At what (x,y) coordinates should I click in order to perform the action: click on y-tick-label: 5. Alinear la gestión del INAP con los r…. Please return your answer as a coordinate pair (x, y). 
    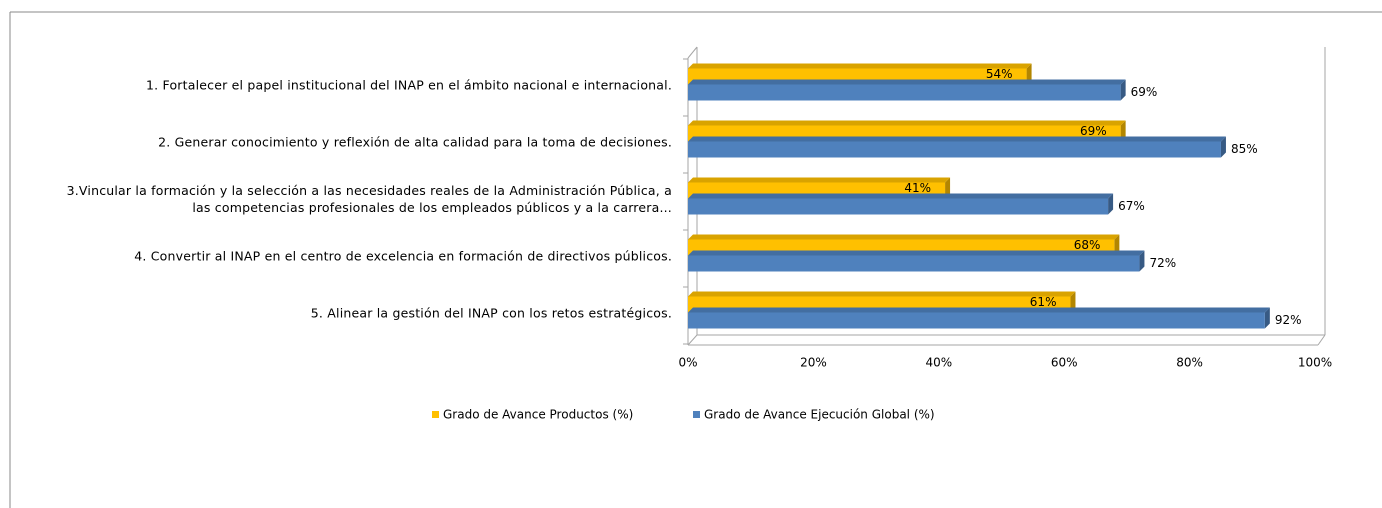
    Looking at the image, I should click on (491, 312).